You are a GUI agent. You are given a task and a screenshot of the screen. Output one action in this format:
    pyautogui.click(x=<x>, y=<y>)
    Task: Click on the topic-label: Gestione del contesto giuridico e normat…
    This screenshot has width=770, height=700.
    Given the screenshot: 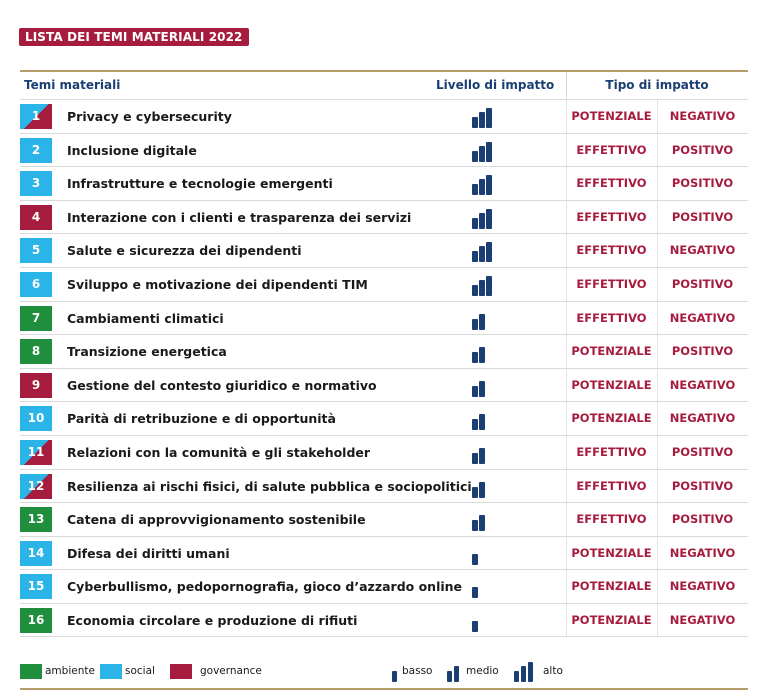 What is the action you would take?
    pyautogui.click(x=222, y=385)
    